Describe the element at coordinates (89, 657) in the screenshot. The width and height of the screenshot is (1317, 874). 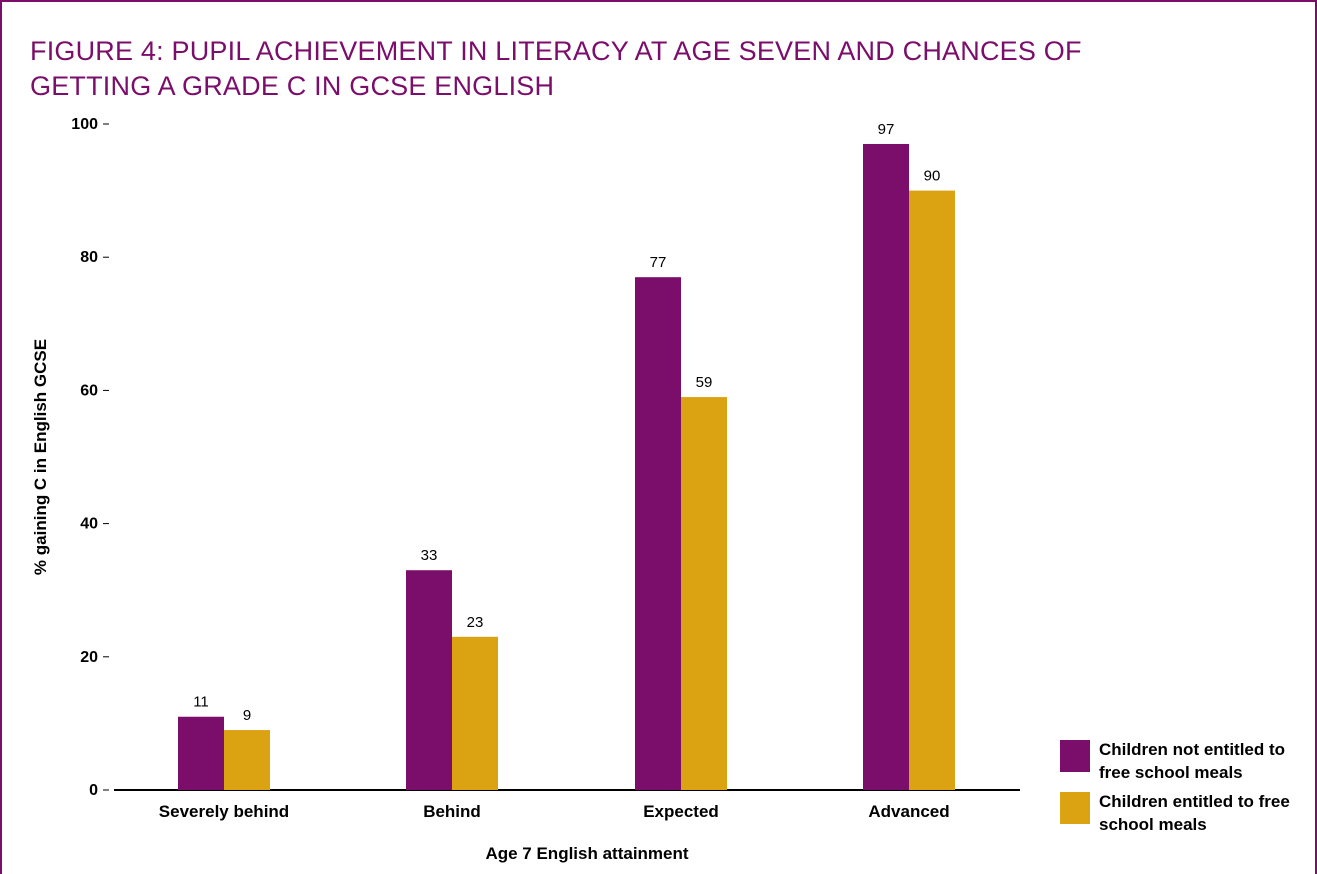
I see `y-tick-label: 20` at that location.